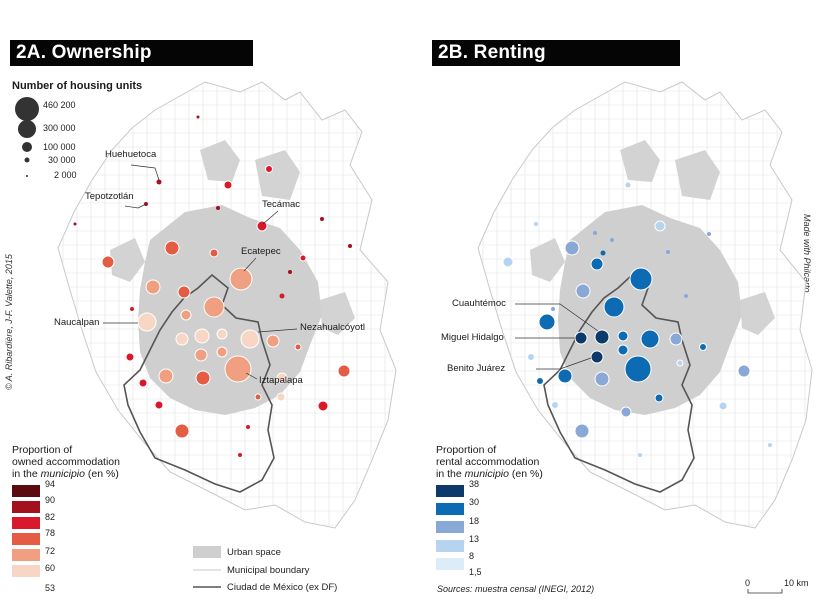 The image size is (820, 610). Describe the element at coordinates (50, 484) in the screenshot. I see `legend-a-break-94: 94` at that location.